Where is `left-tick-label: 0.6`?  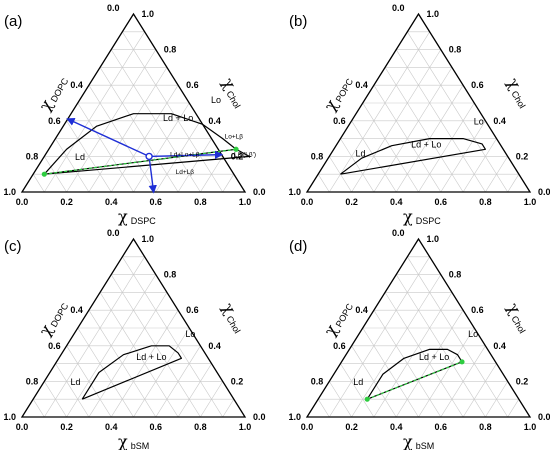
left-tick-label: 0.6 is located at coordinates (54, 121).